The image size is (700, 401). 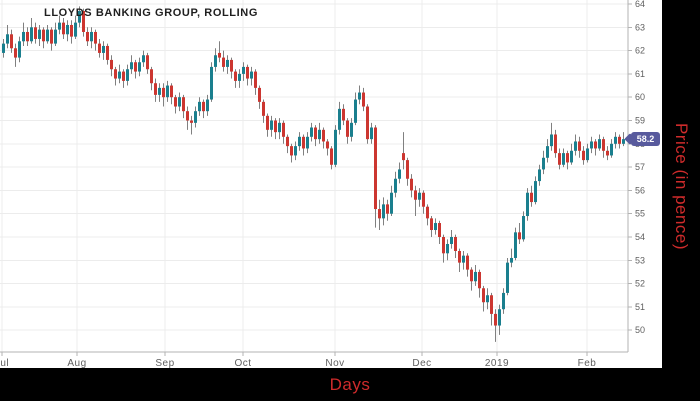 I want to click on y-axis-title-panel: Price (in pence), so click(x=681, y=200).